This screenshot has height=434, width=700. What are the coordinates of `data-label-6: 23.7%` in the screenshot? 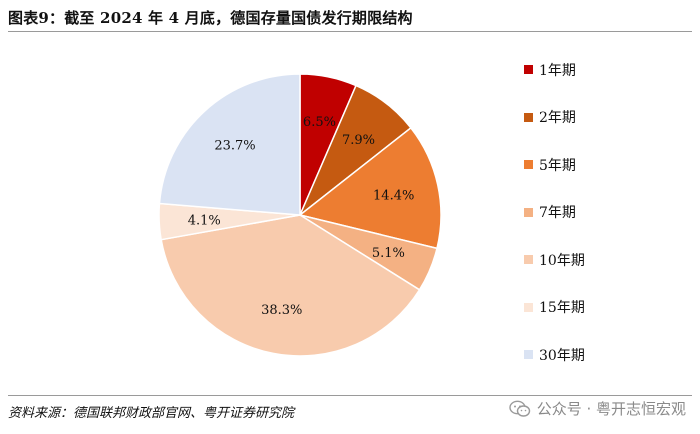 It's located at (234, 145).